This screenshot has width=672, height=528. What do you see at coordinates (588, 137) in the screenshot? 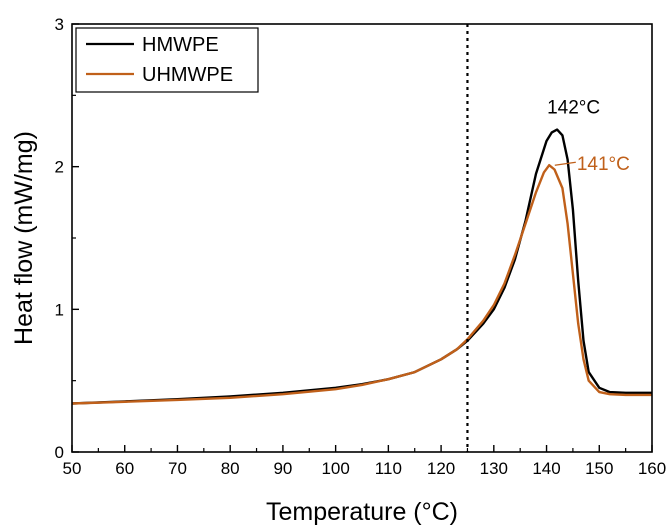
I see `annotations: 142°C 141°C` at bounding box center [588, 137].